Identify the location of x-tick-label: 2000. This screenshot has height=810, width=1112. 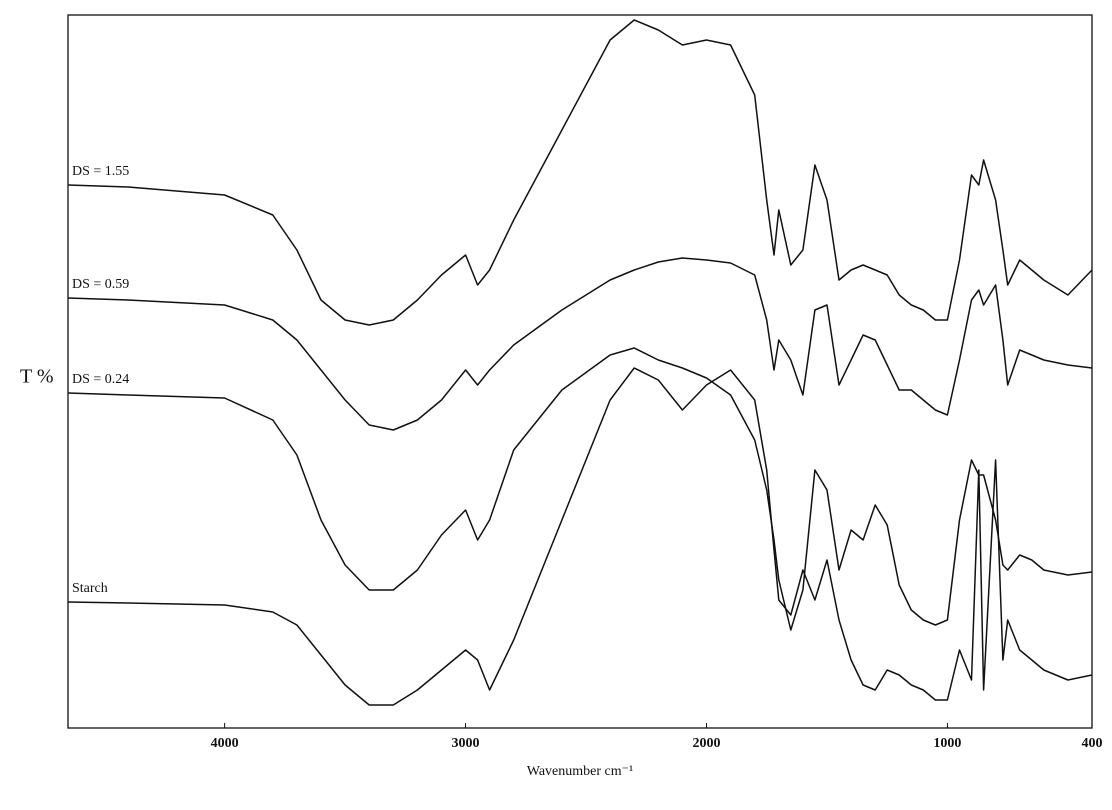
(706, 743).